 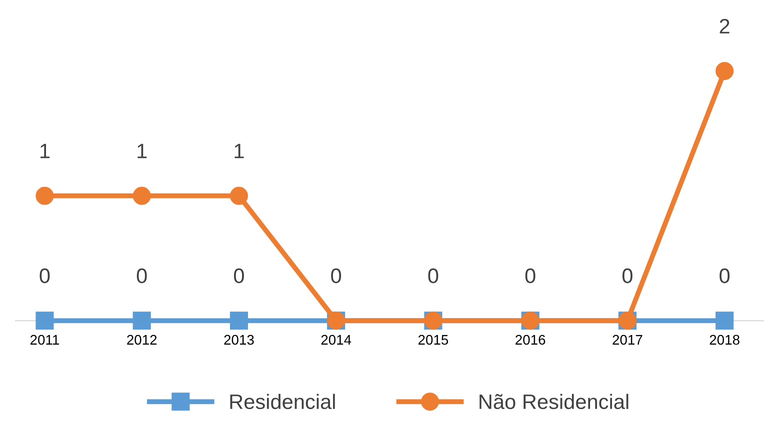 What do you see at coordinates (433, 339) in the screenshot?
I see `x-tick-label: 2015` at bounding box center [433, 339].